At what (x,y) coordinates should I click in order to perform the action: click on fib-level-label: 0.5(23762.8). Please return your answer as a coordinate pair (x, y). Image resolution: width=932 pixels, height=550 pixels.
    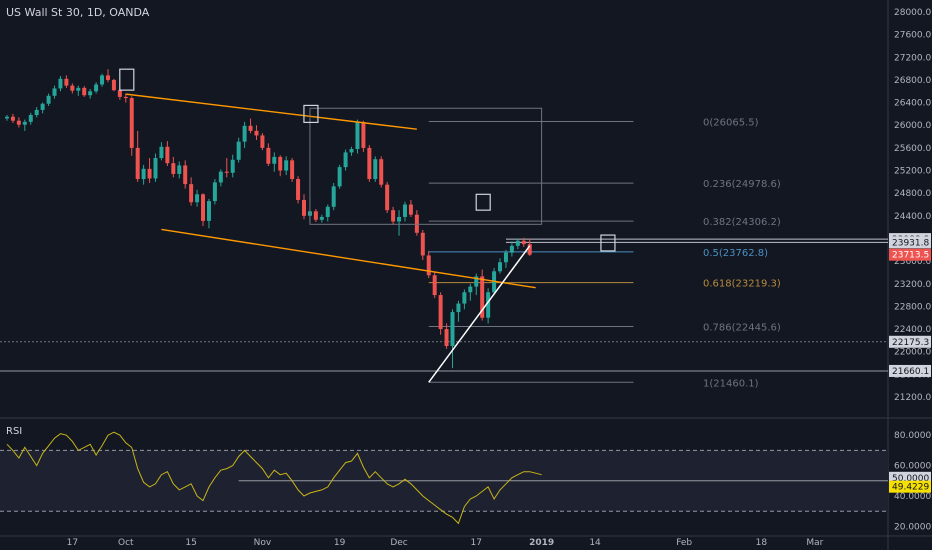
    Looking at the image, I should click on (735, 253).